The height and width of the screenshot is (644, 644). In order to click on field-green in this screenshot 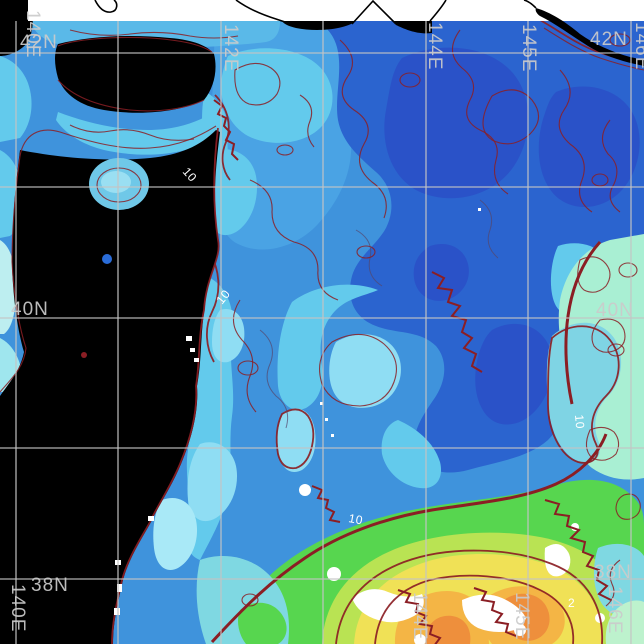, I will do `click(262, 623)`.